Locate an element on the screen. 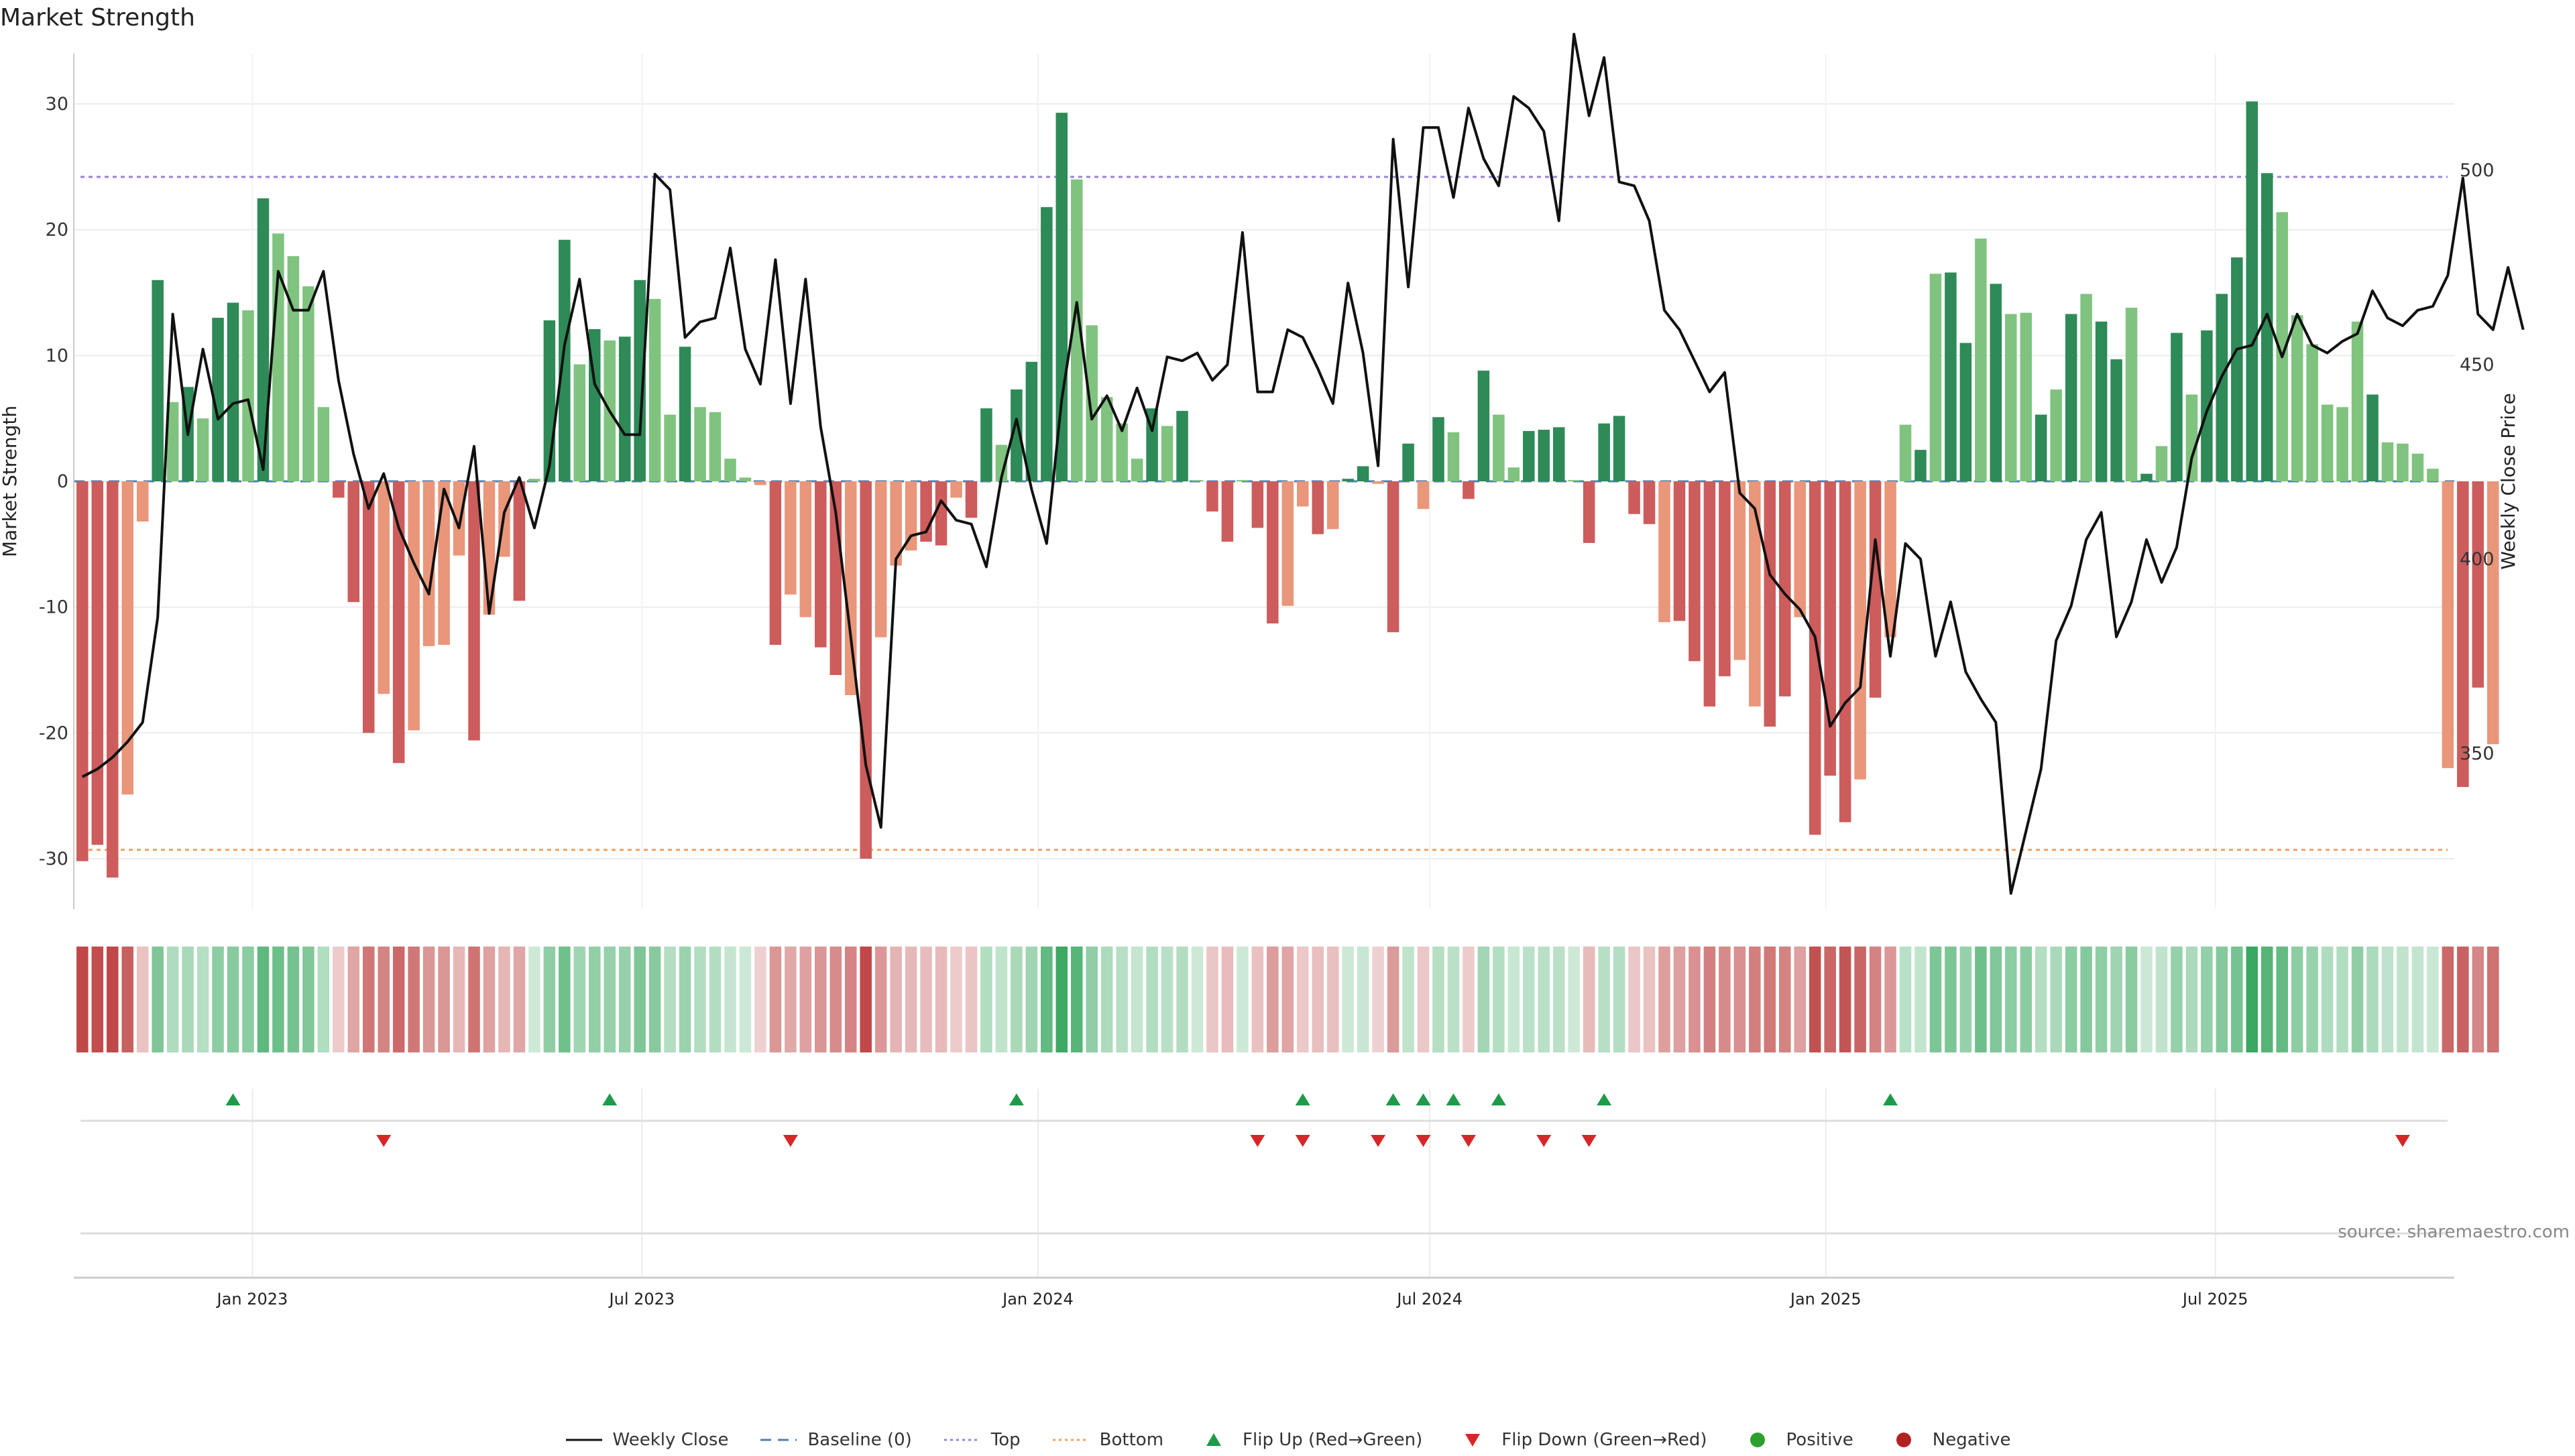 The height and width of the screenshot is (1456, 2575). y2-tick-label: 400 is located at coordinates (2477, 559).